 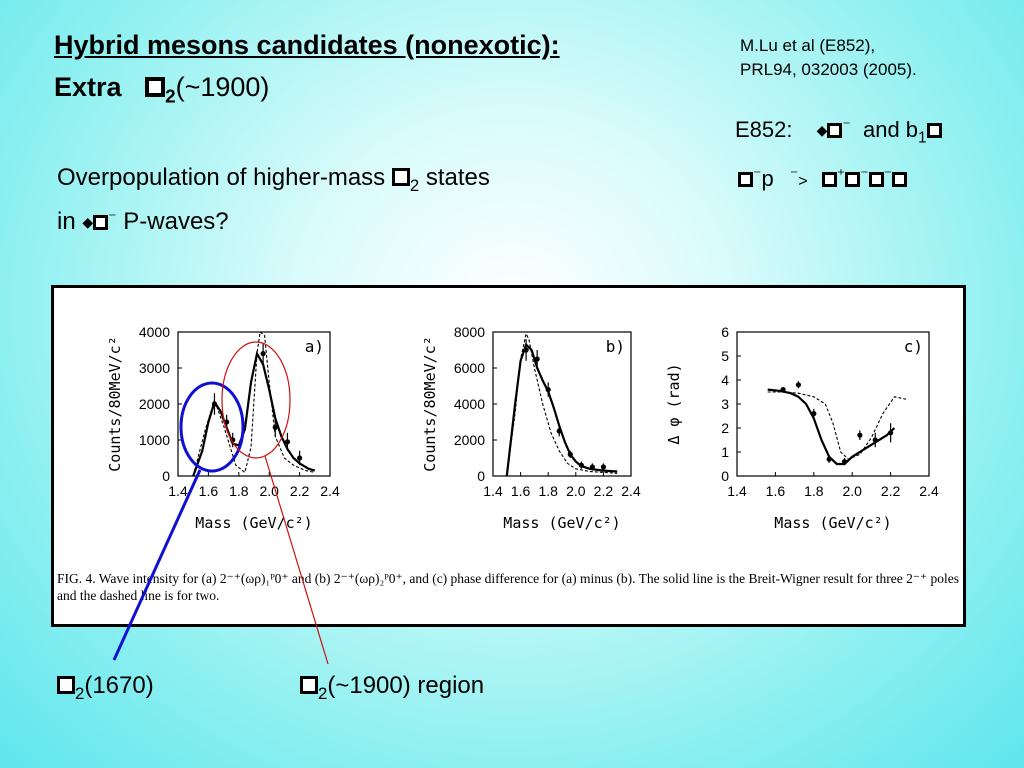 What do you see at coordinates (615, 346) in the screenshot?
I see `panel-label: b)` at bounding box center [615, 346].